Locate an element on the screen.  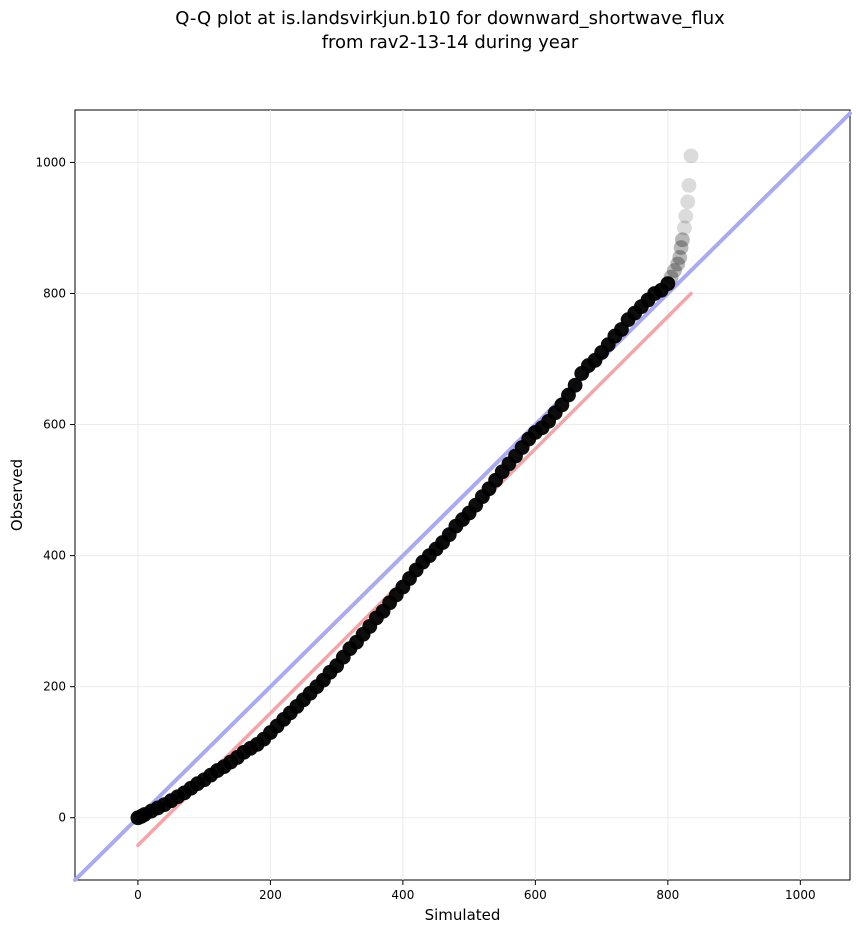
y-tick-label: 400 is located at coordinates (54, 556).